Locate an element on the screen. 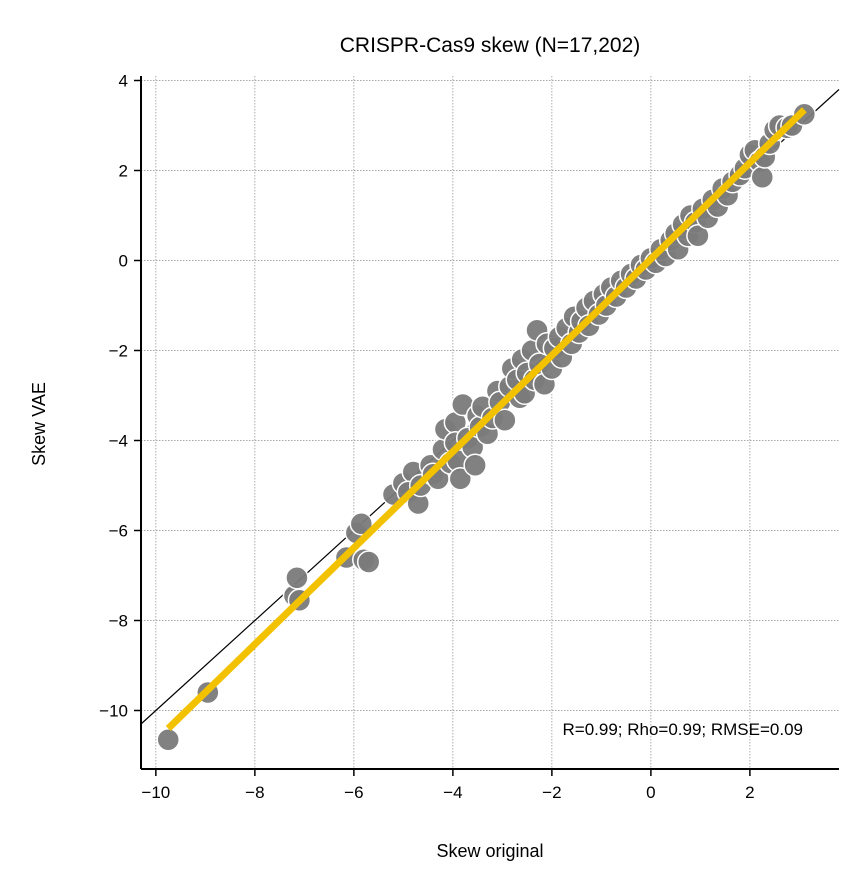 The width and height of the screenshot is (868, 891). x-tick-label: −2 is located at coordinates (551, 792).